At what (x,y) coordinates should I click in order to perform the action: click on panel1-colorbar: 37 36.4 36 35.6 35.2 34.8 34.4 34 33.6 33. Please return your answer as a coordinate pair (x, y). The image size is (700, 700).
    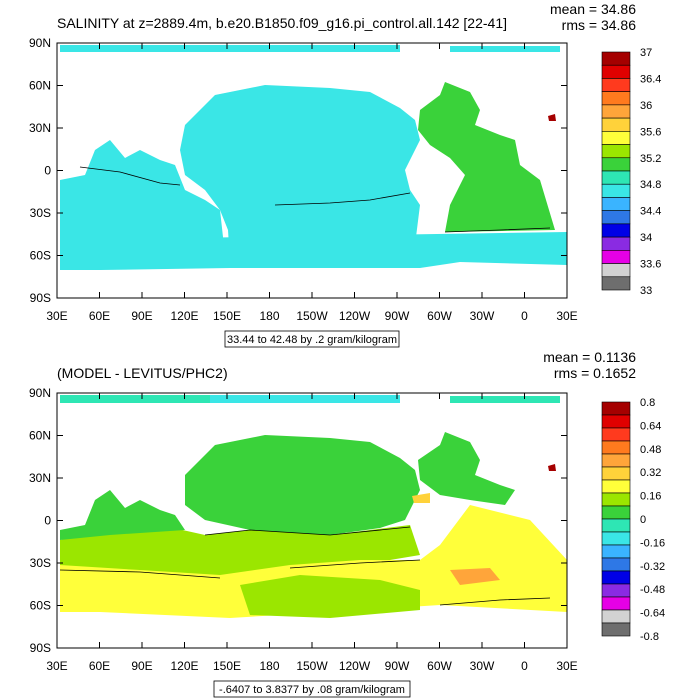
    Looking at the image, I should click on (631, 172).